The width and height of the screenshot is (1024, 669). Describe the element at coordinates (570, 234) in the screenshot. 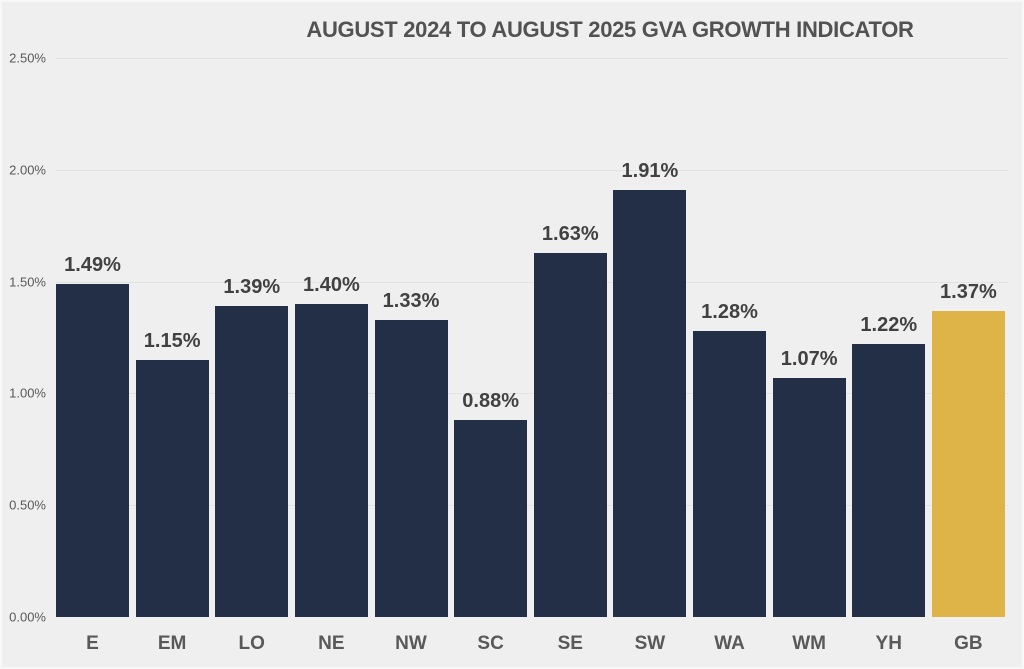

I see `bar-value-label: 1.63%` at that location.